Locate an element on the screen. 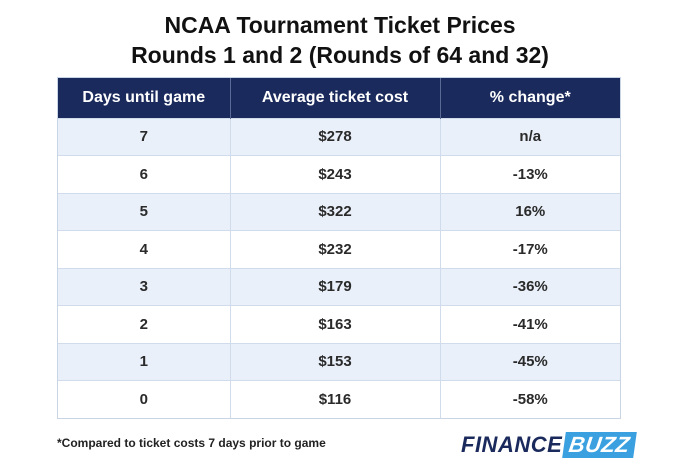 The image size is (680, 465). cell-cost: $116 is located at coordinates (334, 399).